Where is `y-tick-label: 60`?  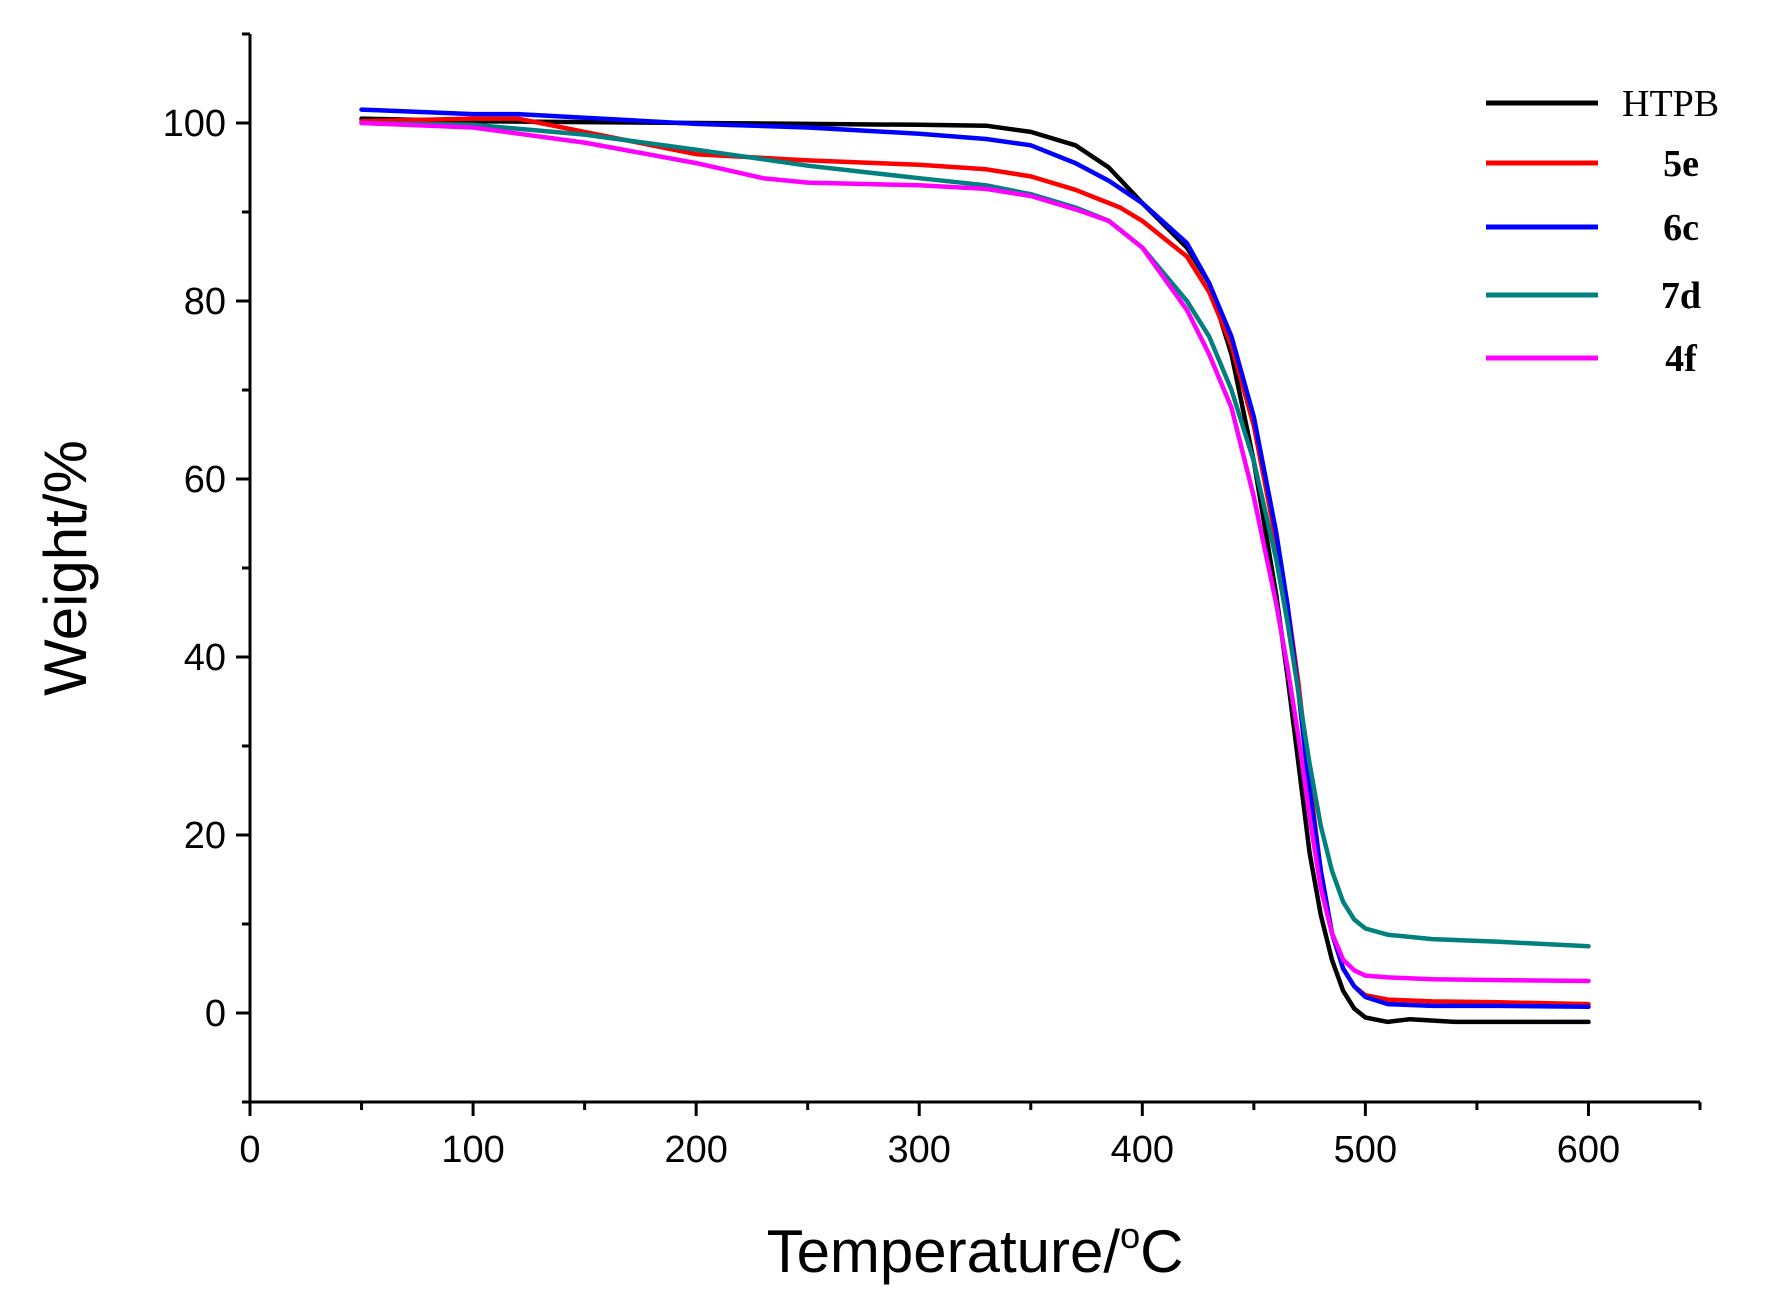 y-tick-label: 60 is located at coordinates (205, 480).